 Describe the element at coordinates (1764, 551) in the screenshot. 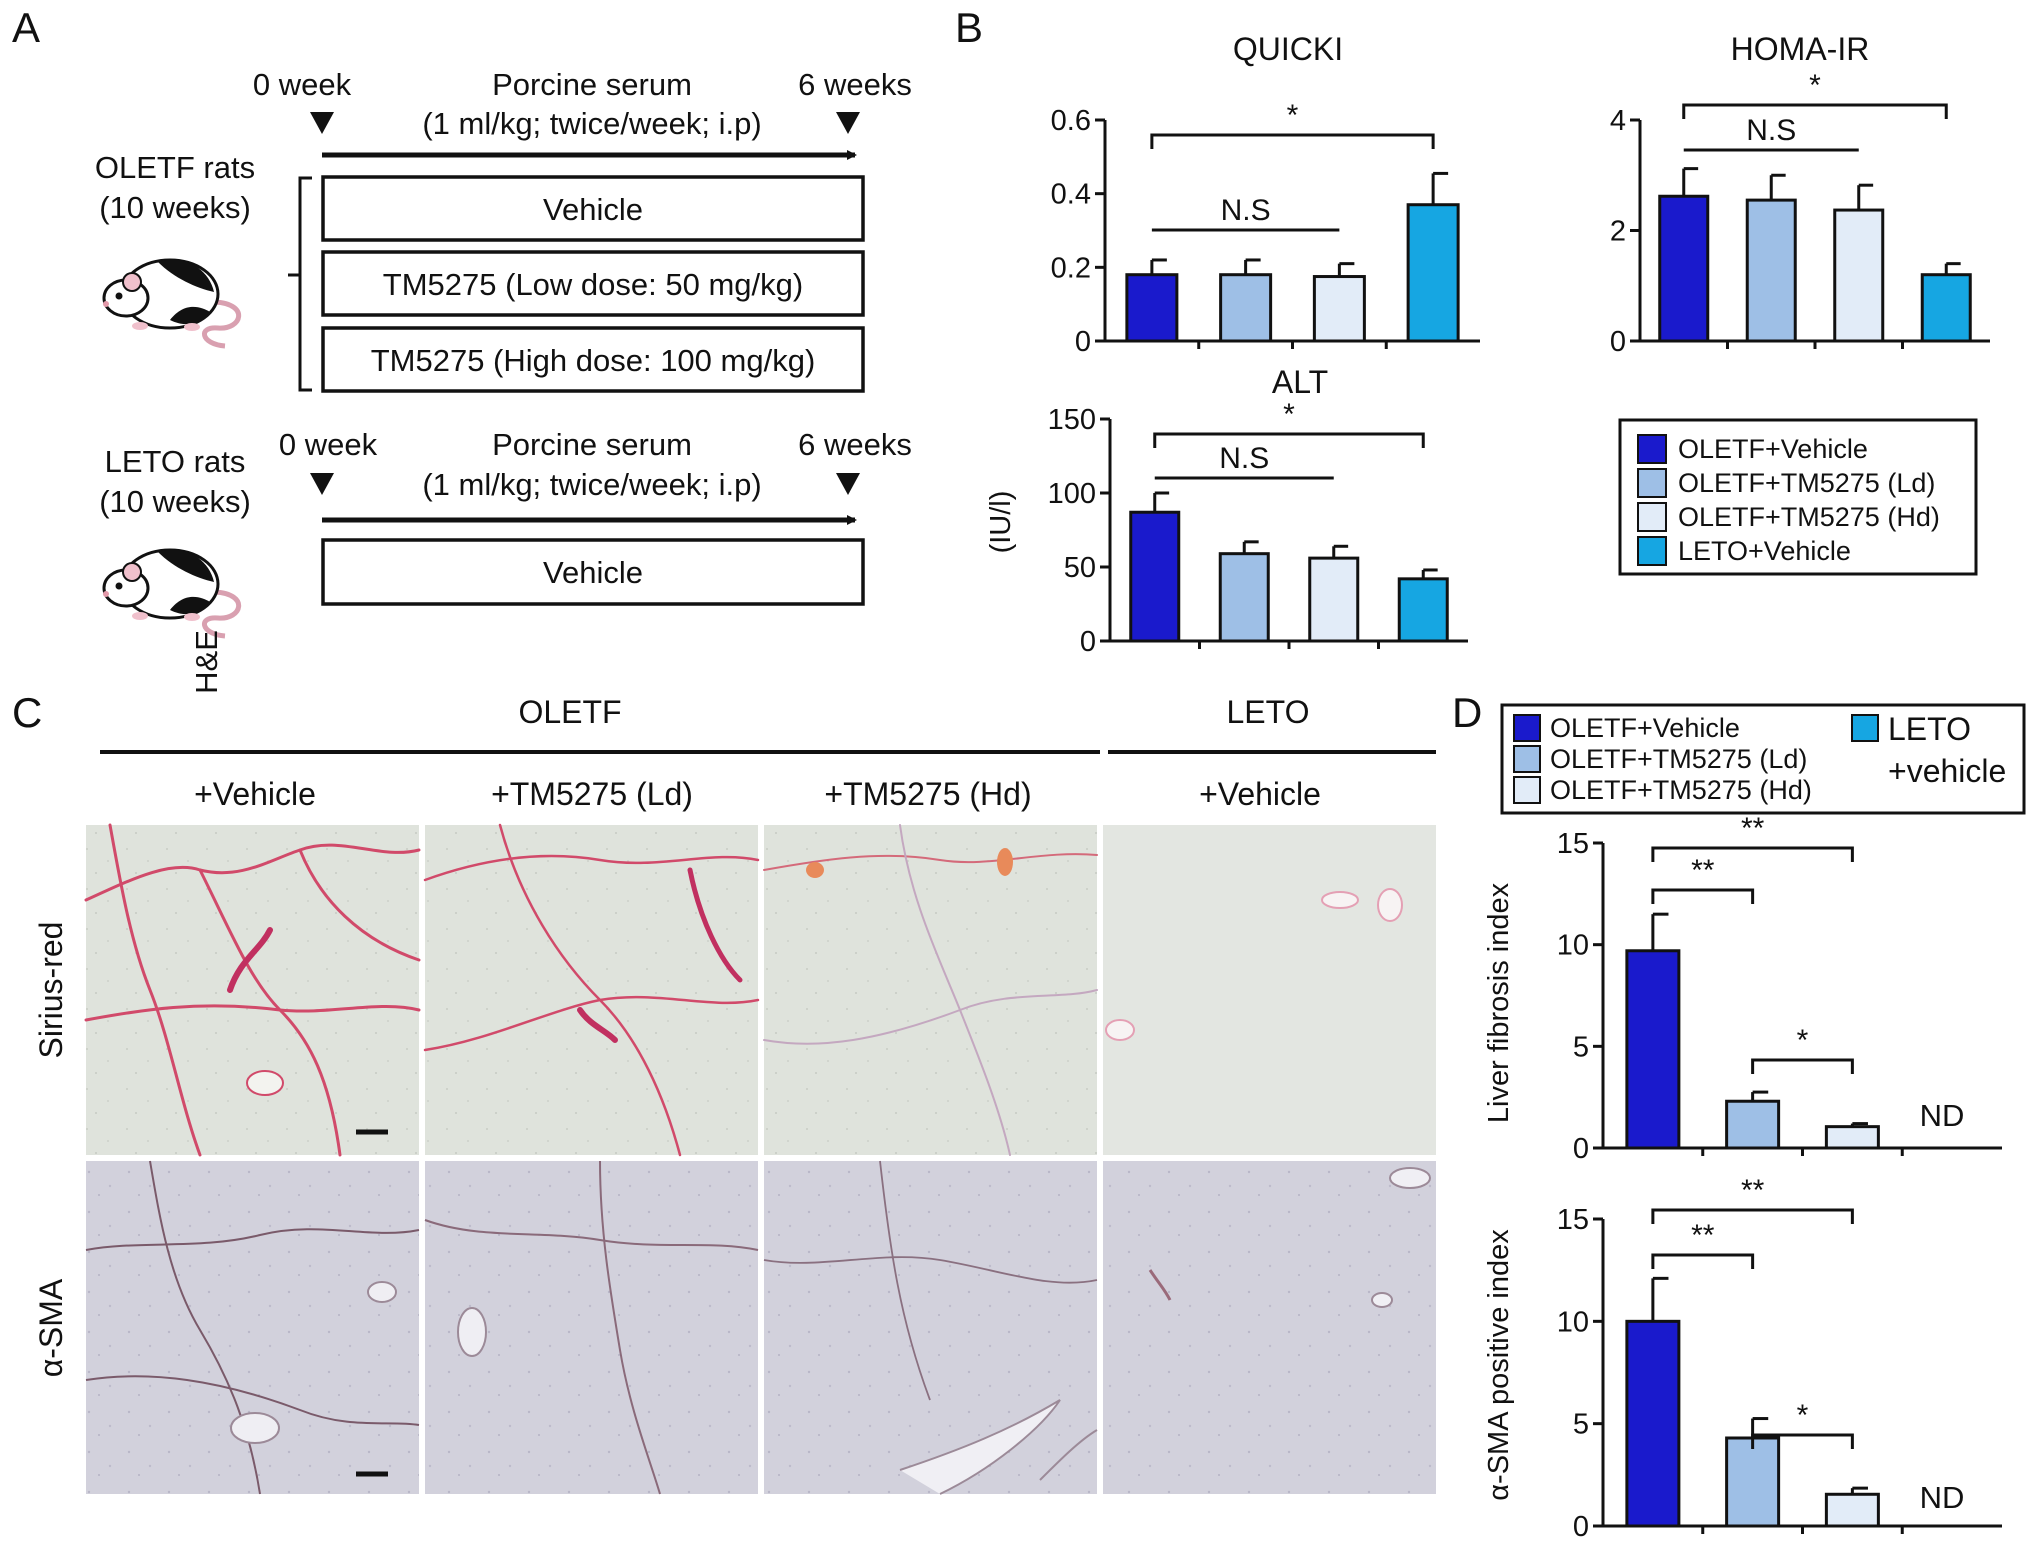

I see `legend-label-leto: LETO+Vehicle` at that location.